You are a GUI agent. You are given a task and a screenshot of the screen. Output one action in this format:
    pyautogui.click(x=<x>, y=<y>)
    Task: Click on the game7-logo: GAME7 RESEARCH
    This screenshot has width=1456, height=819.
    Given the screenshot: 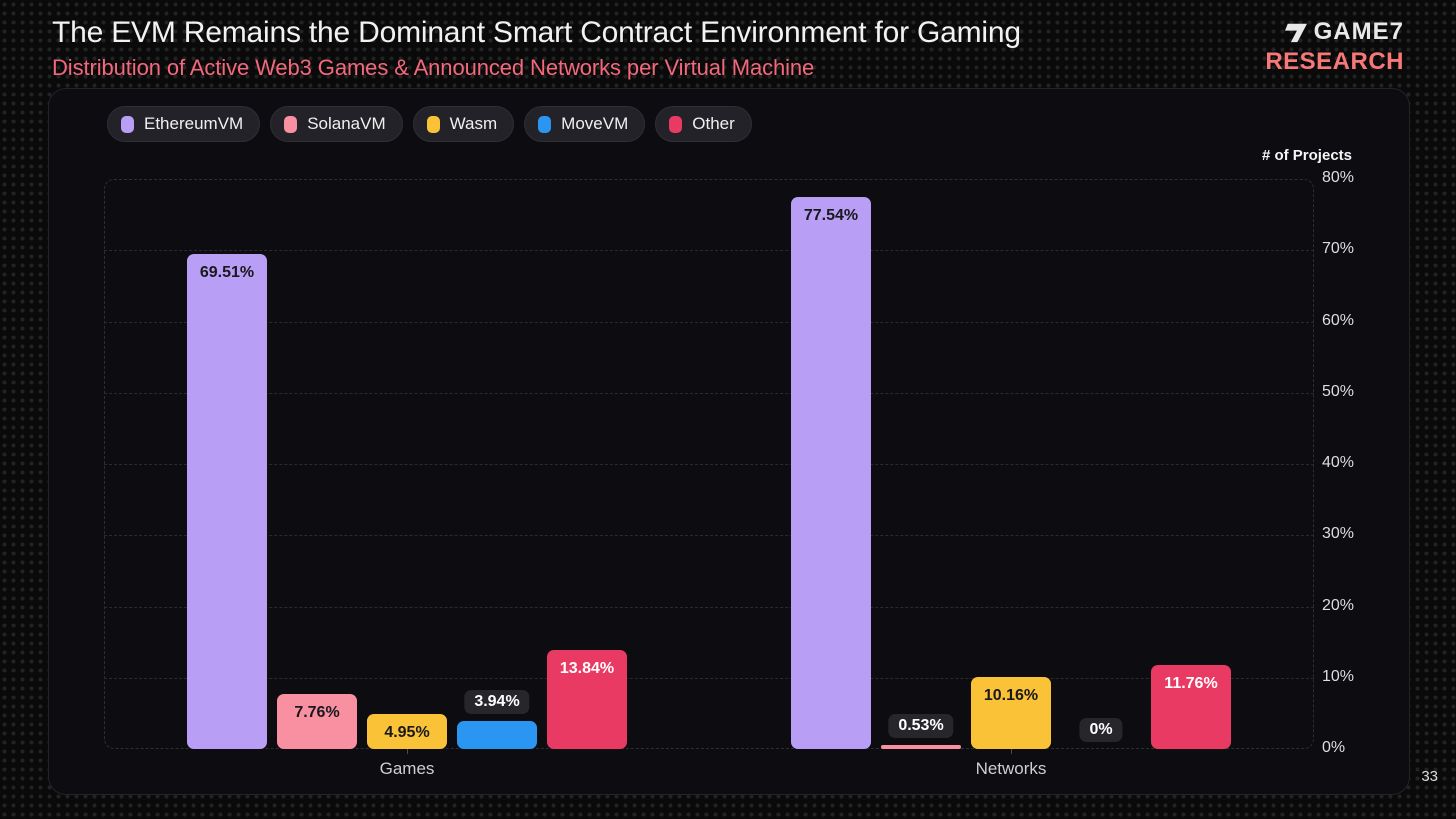 What is the action you would take?
    pyautogui.click(x=1334, y=47)
    